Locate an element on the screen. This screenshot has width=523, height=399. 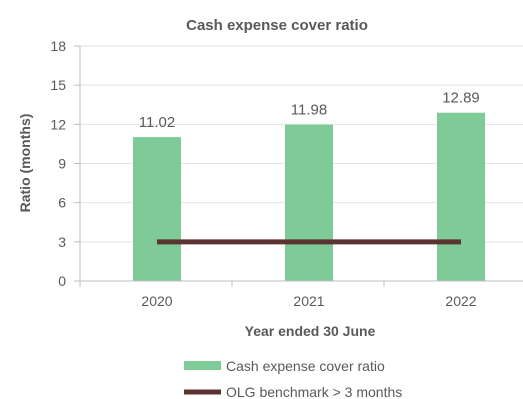
y-axis-ticks: 0 3 6 9 12 15 18 is located at coordinates (65, 163).